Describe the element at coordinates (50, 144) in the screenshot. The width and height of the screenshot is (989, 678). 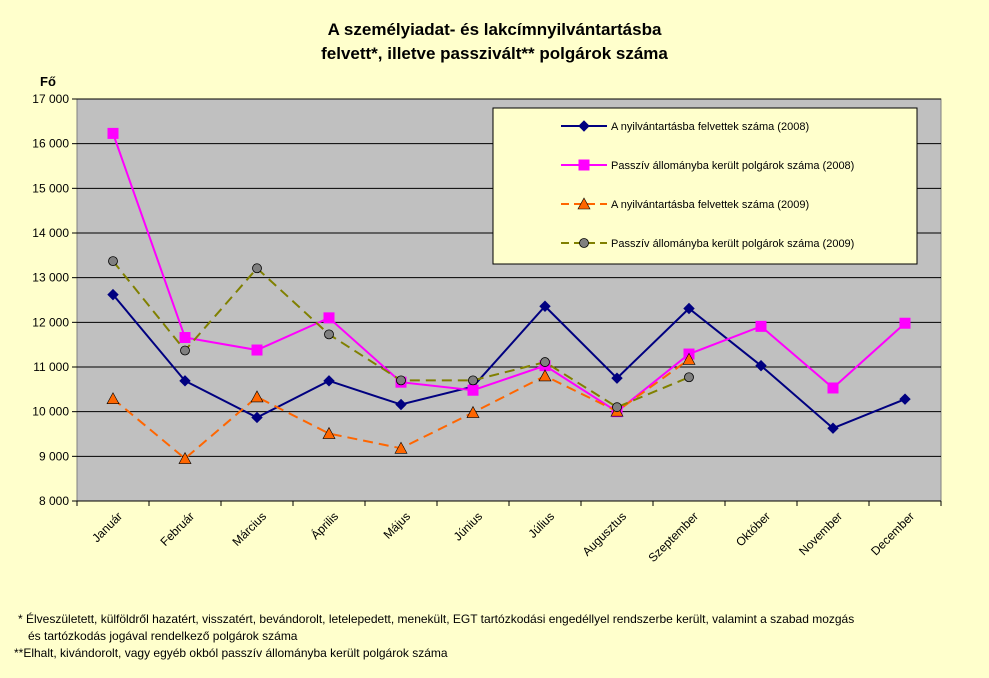
I see `y-tick-label: 16 000` at that location.